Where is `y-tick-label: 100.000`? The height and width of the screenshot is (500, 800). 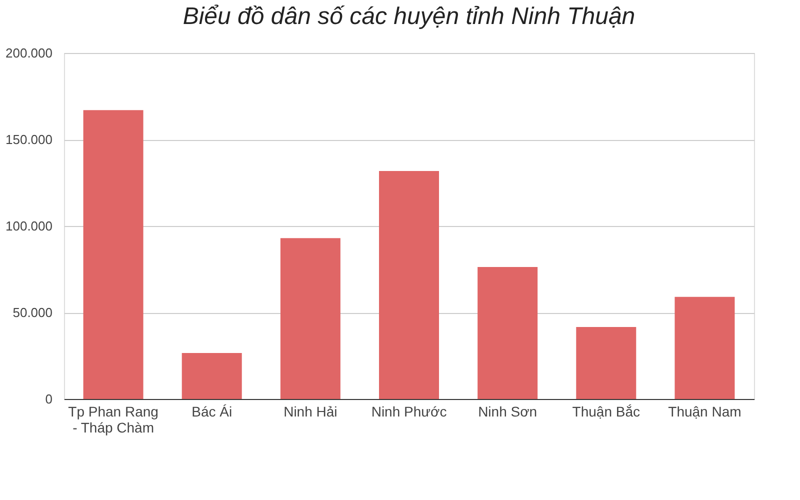 y-tick-label: 100.000 is located at coordinates (29, 226).